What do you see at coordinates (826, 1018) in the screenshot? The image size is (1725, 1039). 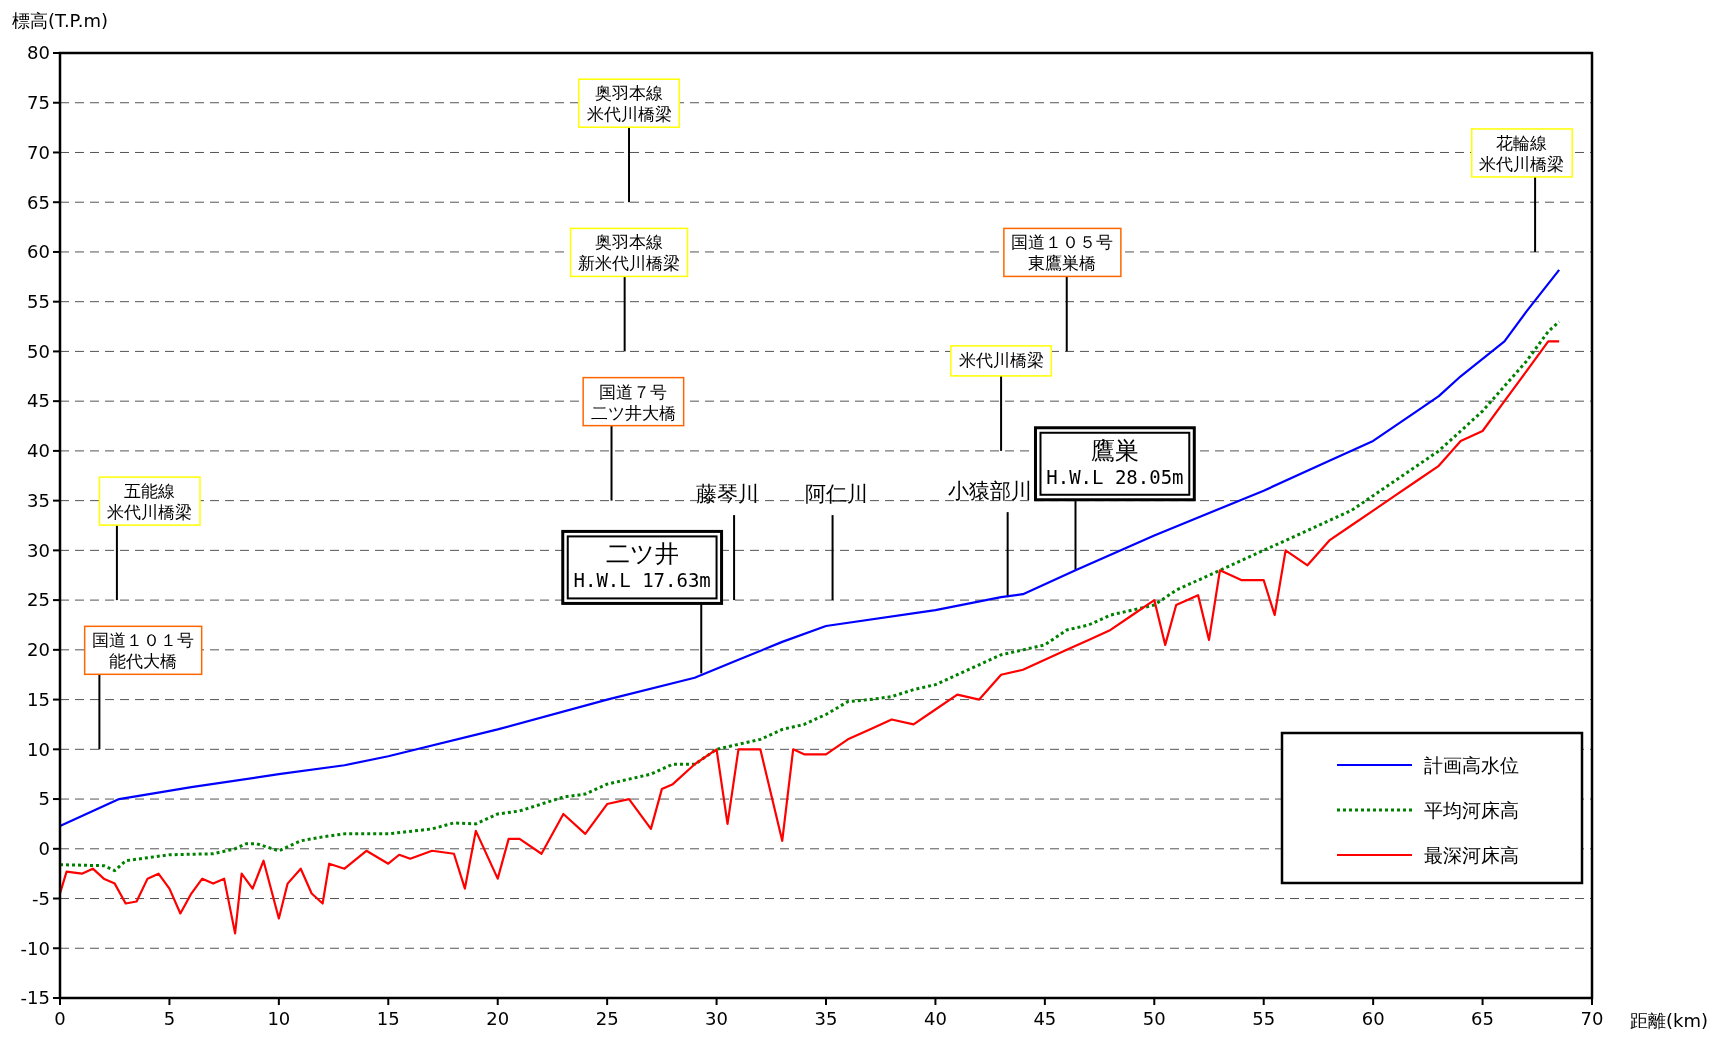 I see `x-tick-label: 35` at bounding box center [826, 1018].